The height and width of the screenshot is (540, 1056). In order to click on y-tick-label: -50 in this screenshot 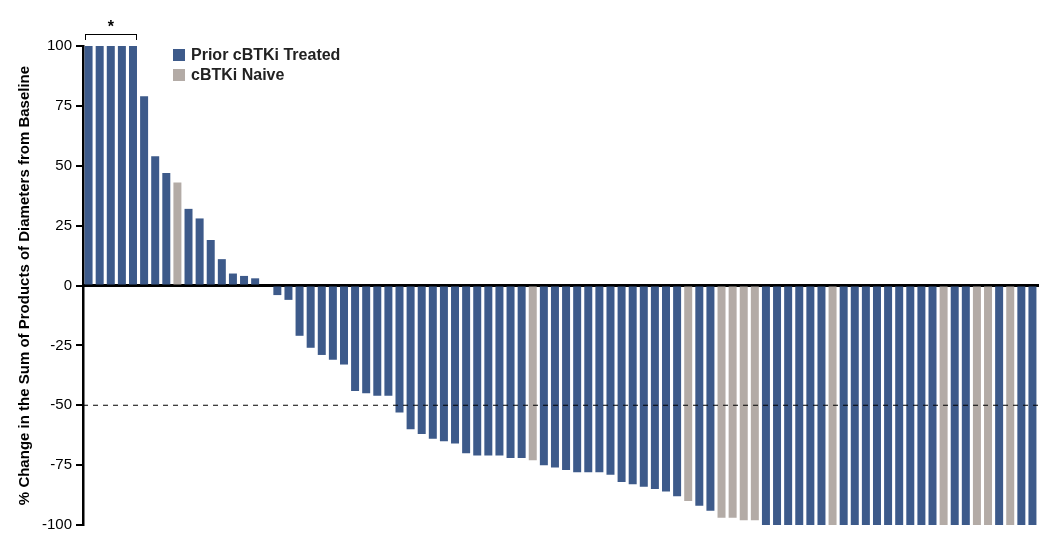, I will do `click(61, 404)`.